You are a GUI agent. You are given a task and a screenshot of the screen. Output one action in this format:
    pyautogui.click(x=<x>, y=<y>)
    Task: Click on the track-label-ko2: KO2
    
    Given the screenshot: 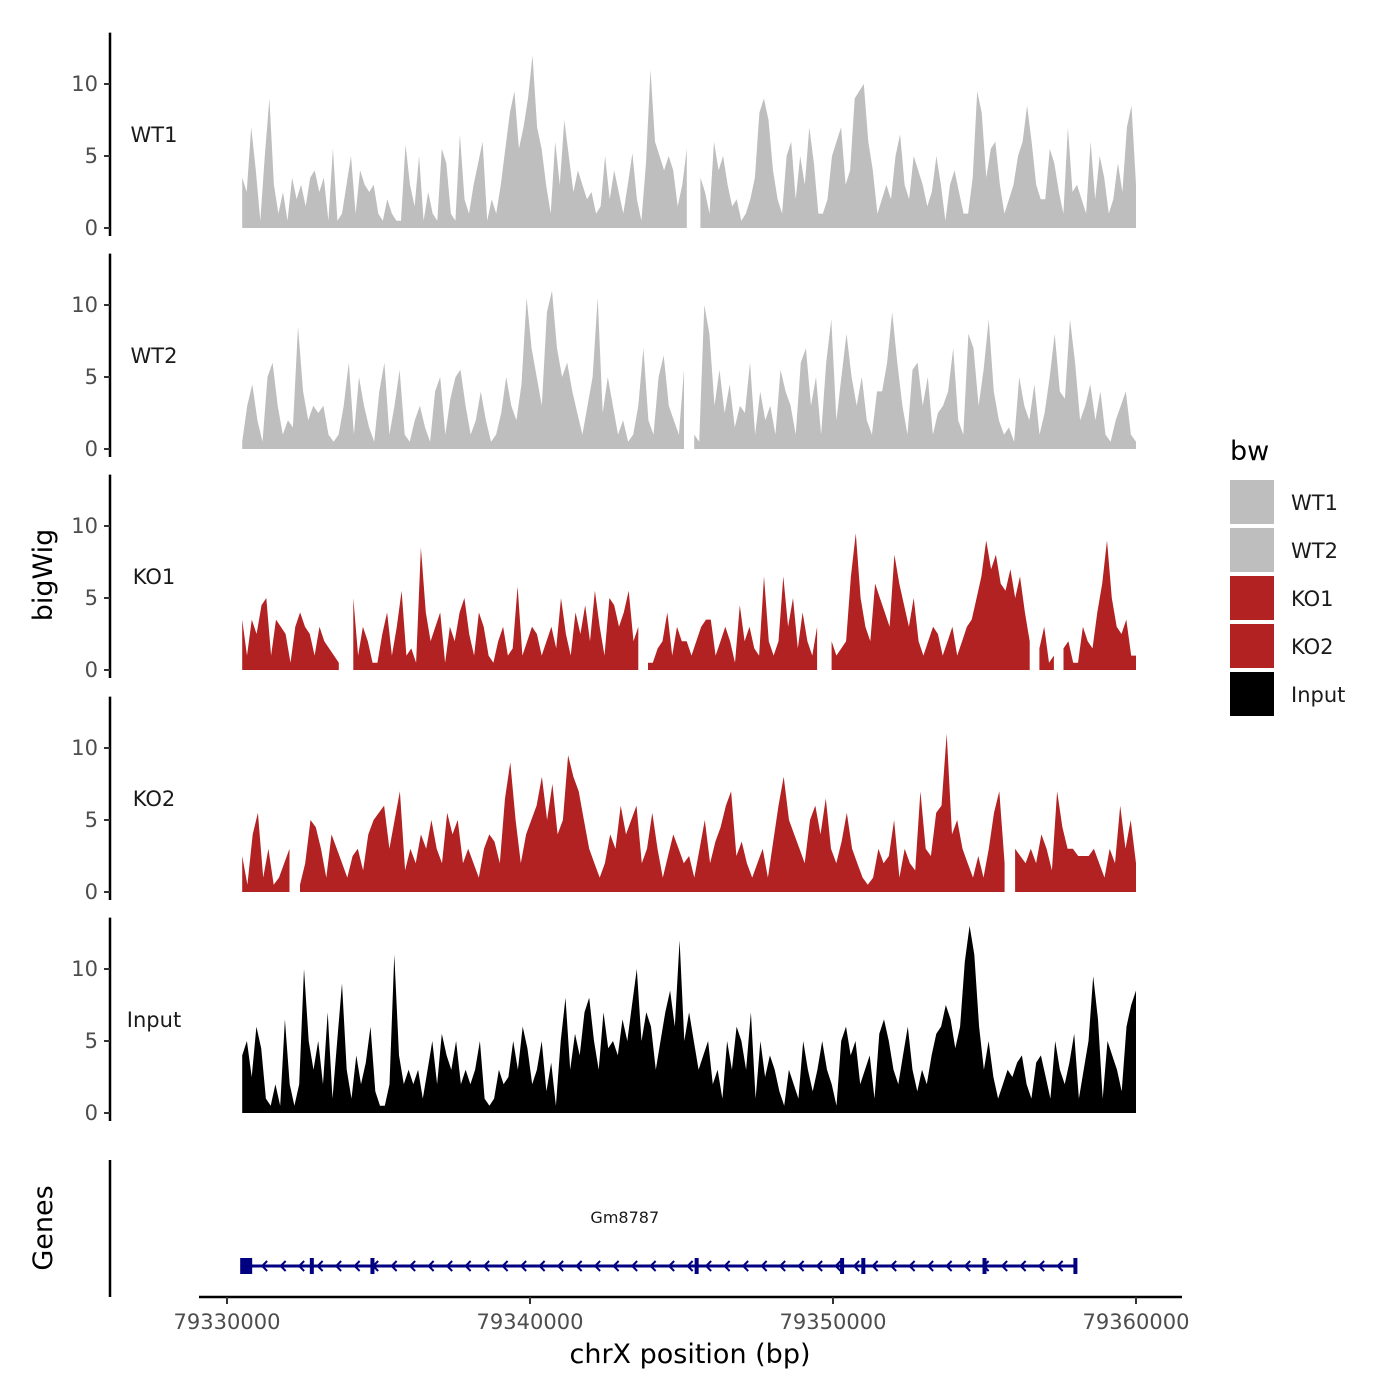 What is the action you would take?
    pyautogui.click(x=154, y=799)
    